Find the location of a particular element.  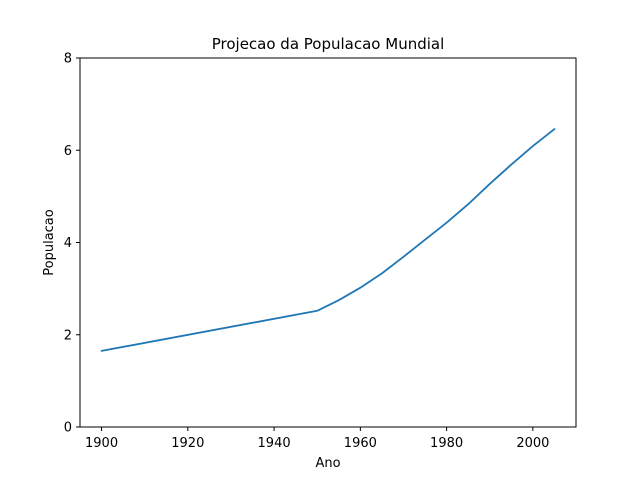

x-tick-label: 1980 is located at coordinates (446, 443).